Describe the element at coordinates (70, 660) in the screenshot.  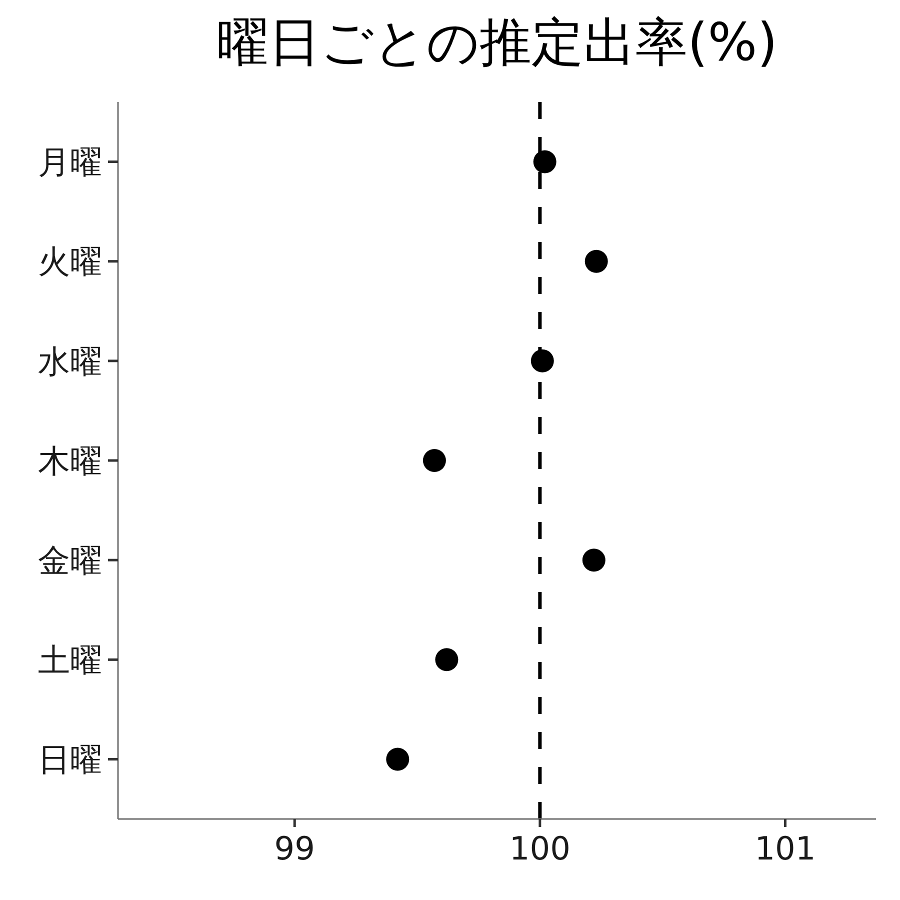
I see `y-tick-label: 土曜` at that location.